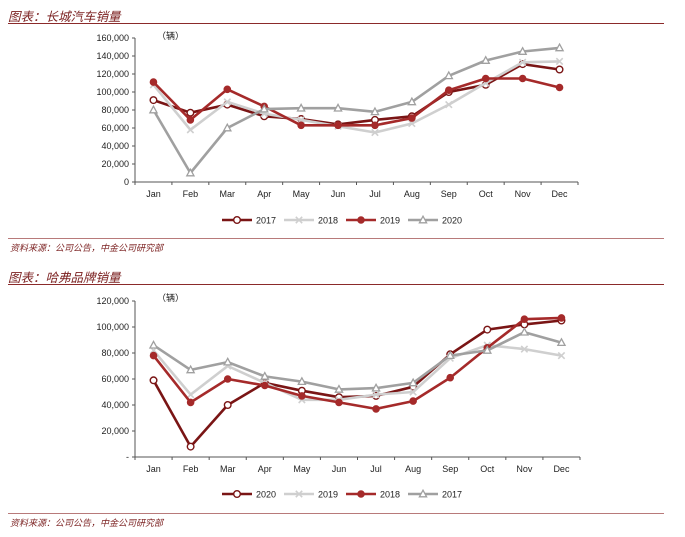 The image size is (685, 537). I want to click on chart2-series-2018-point-dec, so click(561, 318).